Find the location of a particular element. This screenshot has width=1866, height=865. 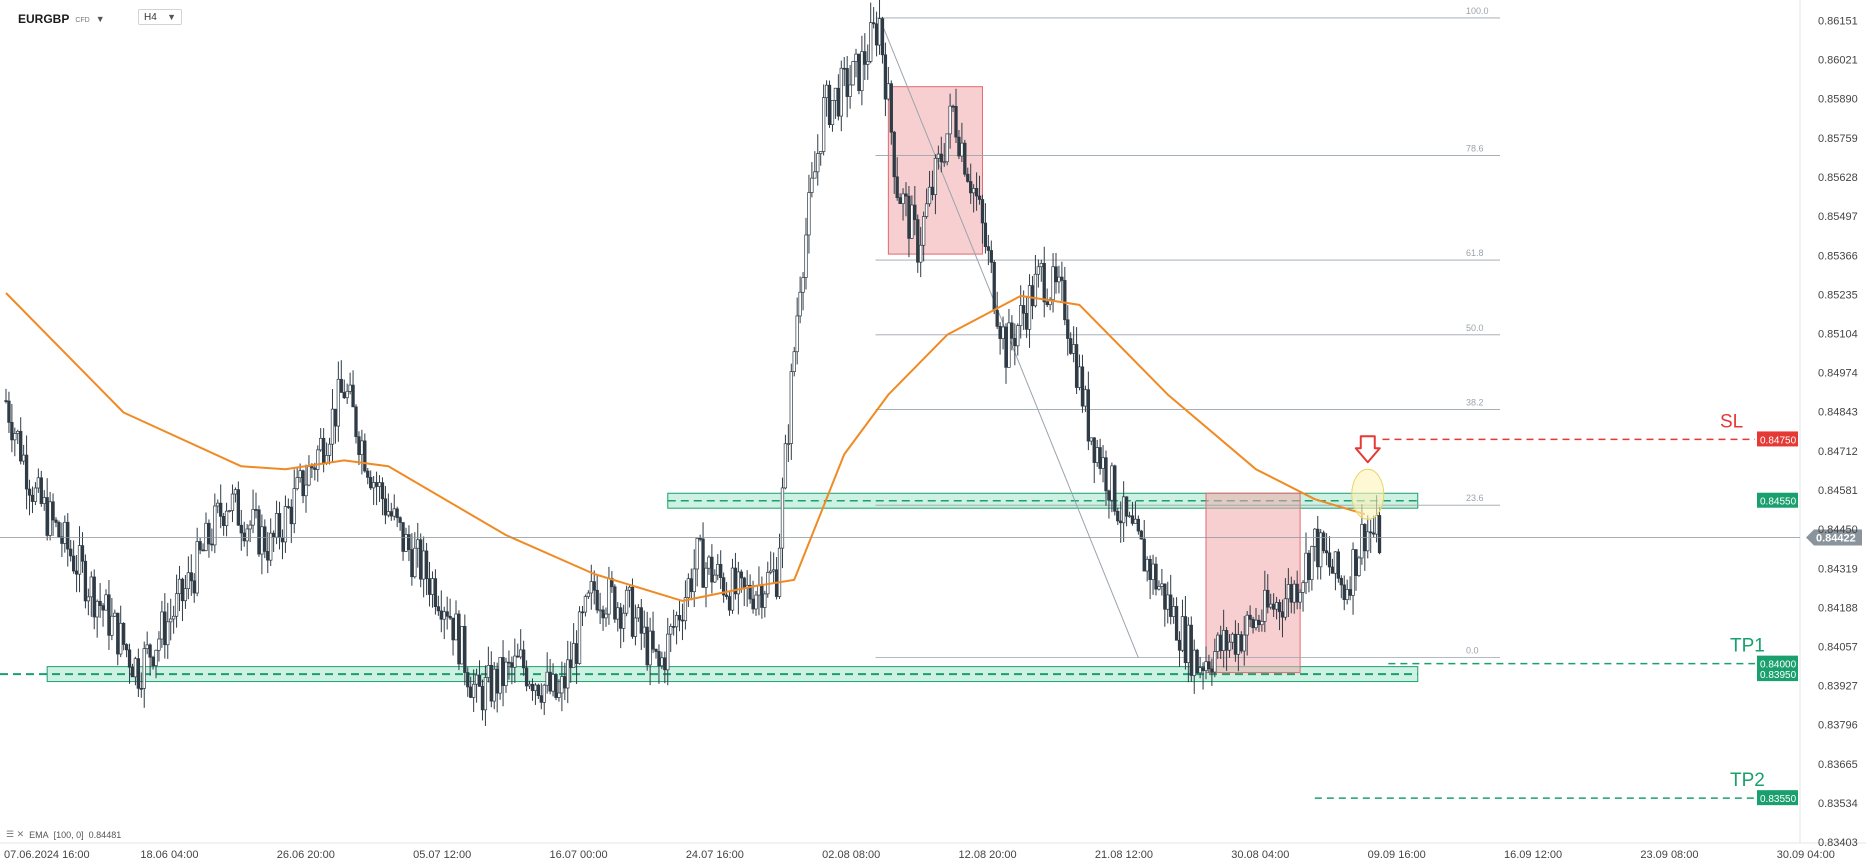

x-tick-label: 12.08 20:00 is located at coordinates (988, 855).